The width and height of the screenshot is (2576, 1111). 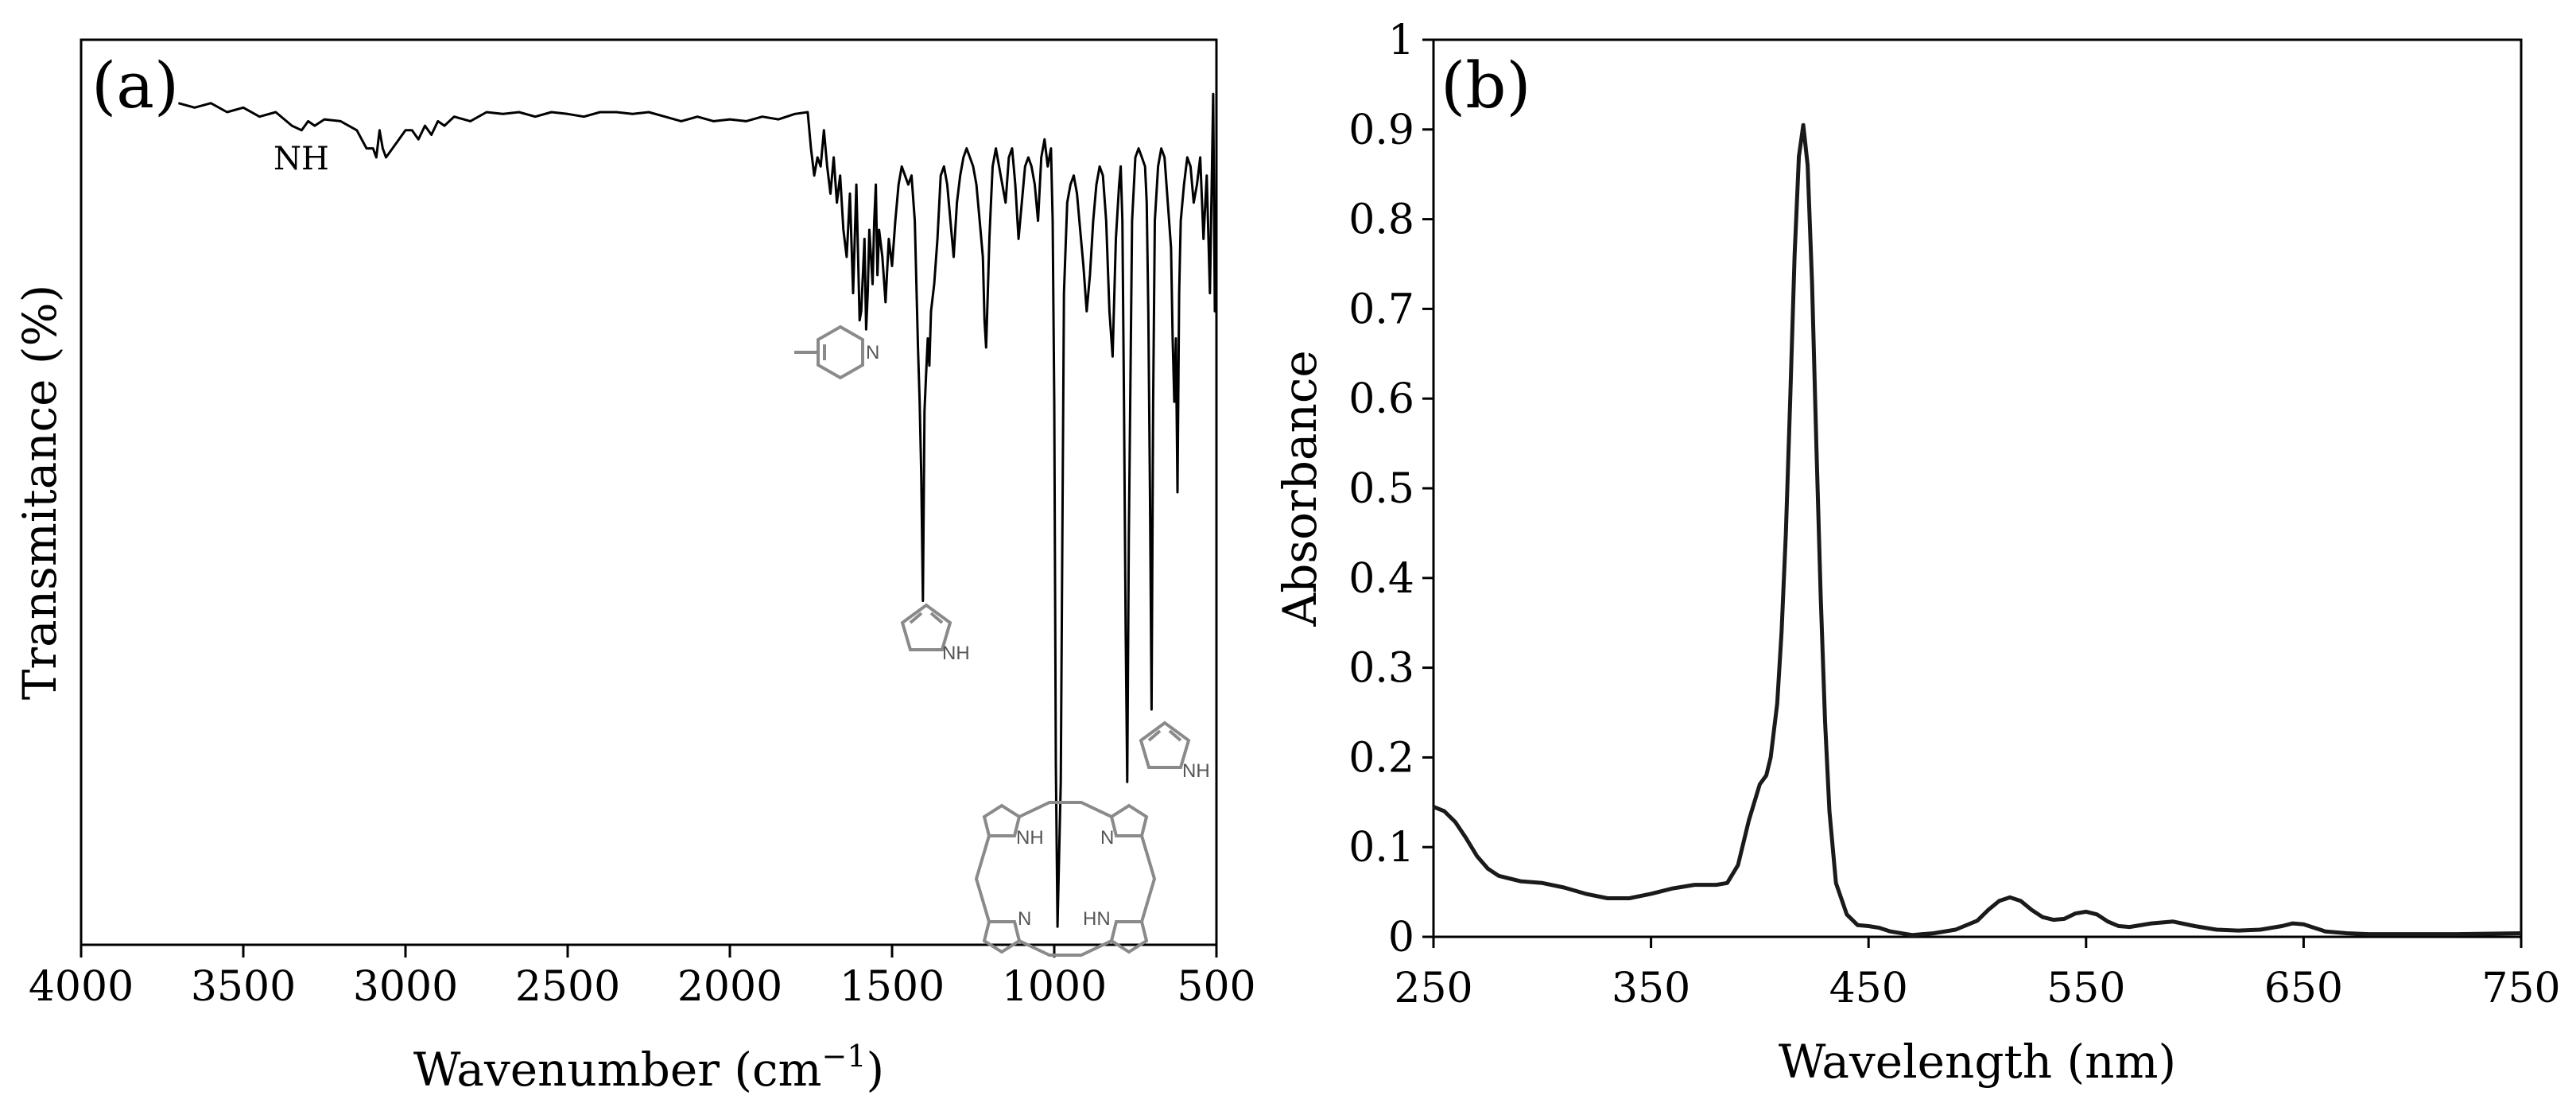 I want to click on ir-panel-label: (a), so click(x=135, y=85).